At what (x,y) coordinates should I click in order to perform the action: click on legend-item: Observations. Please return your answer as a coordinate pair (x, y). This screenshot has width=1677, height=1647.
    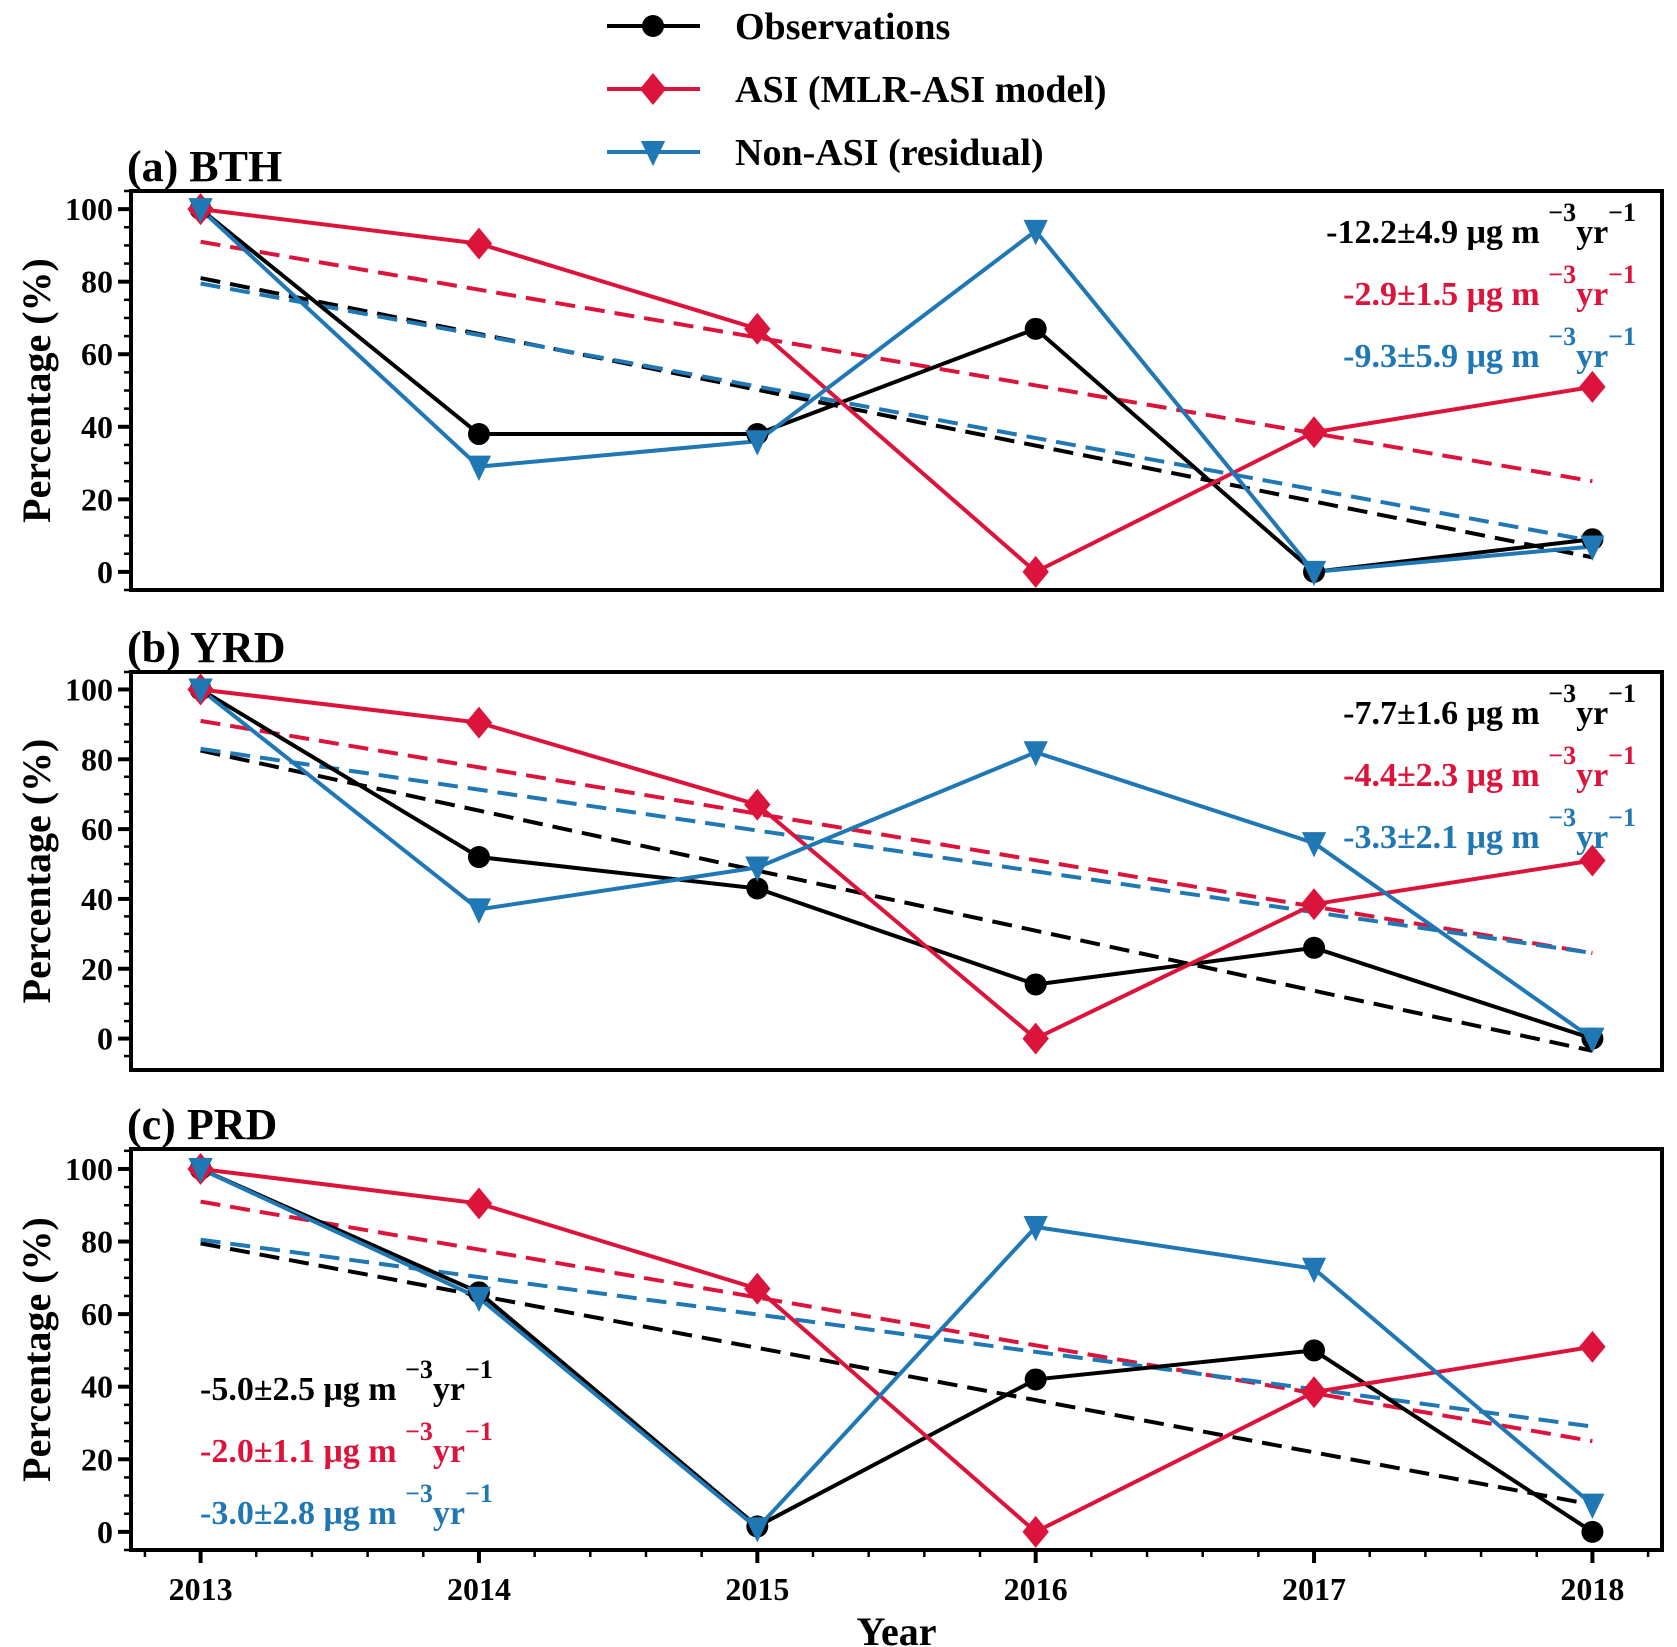
    Looking at the image, I should click on (778, 27).